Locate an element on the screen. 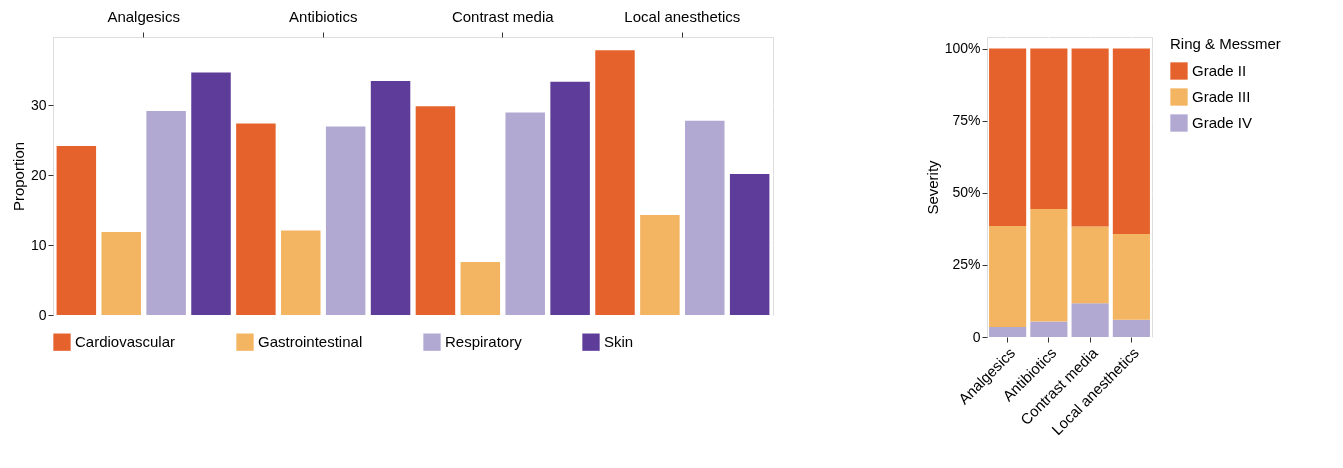 This screenshot has width=1343, height=468. x-tick-label: Local anesthetics is located at coordinates (682, 16).